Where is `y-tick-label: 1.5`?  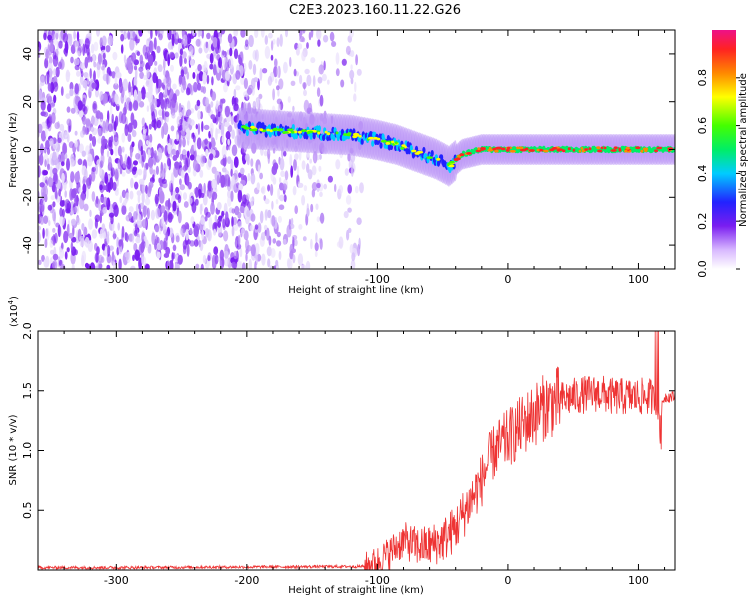 y-tick-label: 1.5 is located at coordinates (27, 391).